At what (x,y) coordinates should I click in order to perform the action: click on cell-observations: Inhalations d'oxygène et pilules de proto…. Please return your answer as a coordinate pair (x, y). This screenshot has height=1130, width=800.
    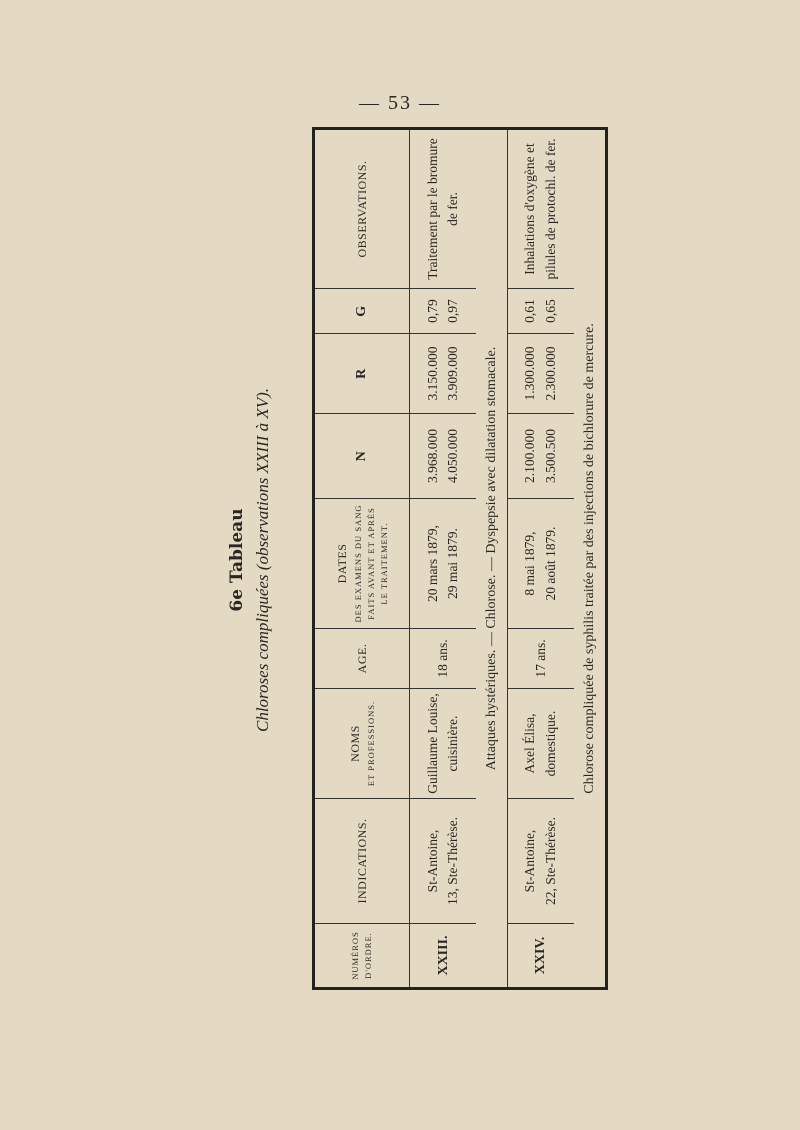
    Looking at the image, I should click on (541, 208).